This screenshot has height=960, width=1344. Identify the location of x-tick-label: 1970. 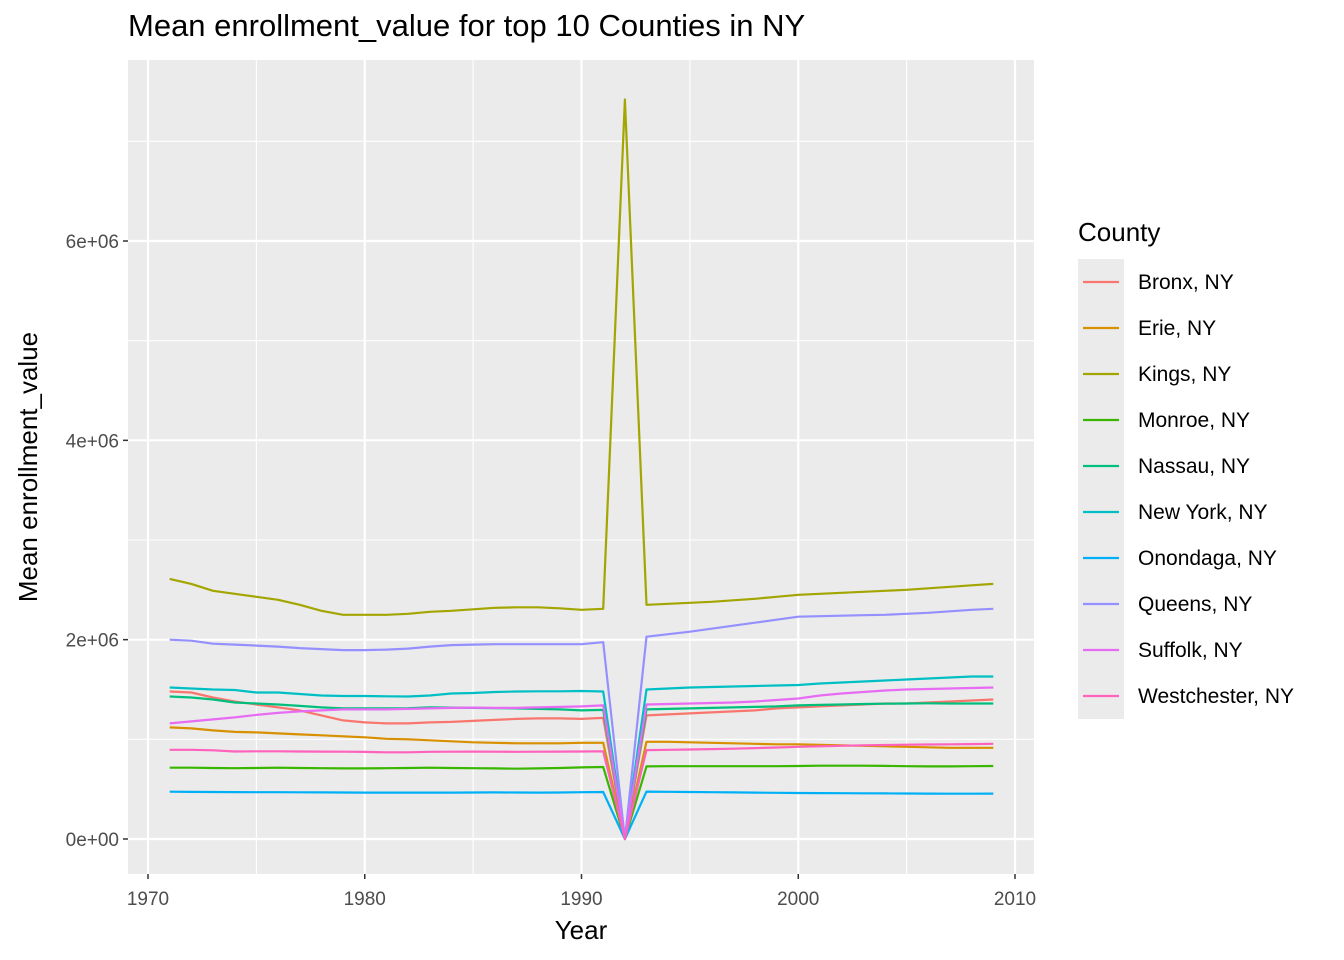
(148, 899).